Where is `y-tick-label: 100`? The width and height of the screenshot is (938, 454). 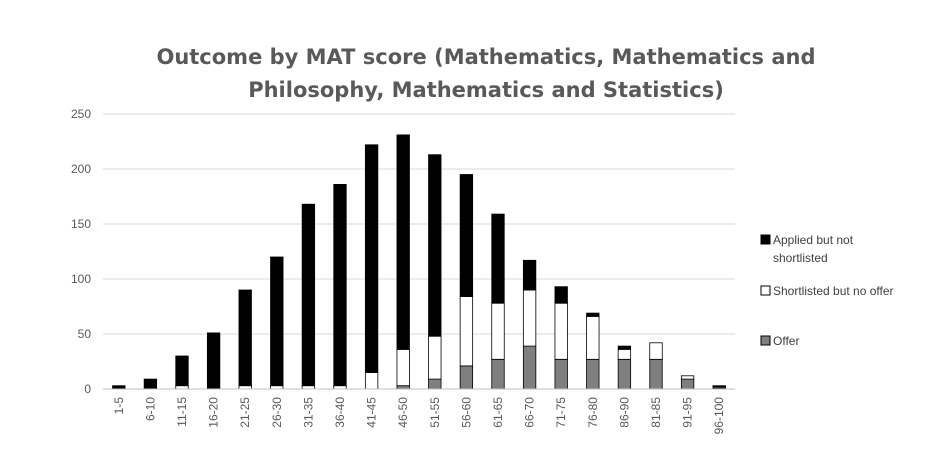 y-tick-label: 100 is located at coordinates (81, 279).